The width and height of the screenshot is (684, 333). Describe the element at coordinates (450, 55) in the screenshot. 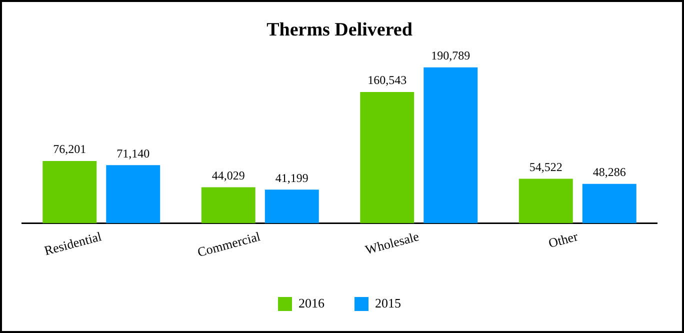

I see `data-label: 190,789` at that location.